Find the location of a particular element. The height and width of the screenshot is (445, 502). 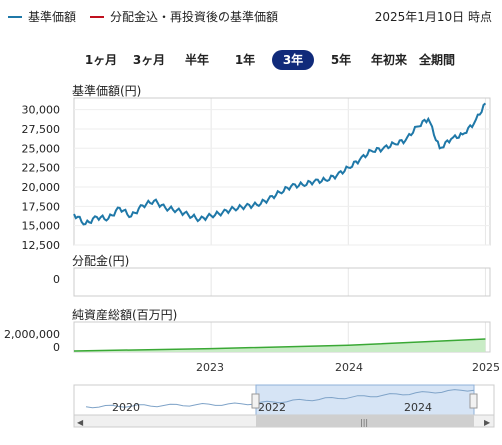

navigator-handle-right is located at coordinates (473, 401).